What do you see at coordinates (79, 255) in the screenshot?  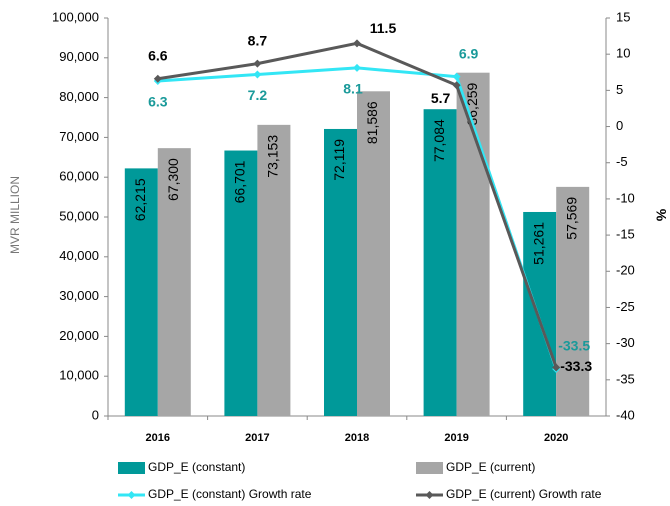 I see `y-tick-label: 40,000` at bounding box center [79, 255].